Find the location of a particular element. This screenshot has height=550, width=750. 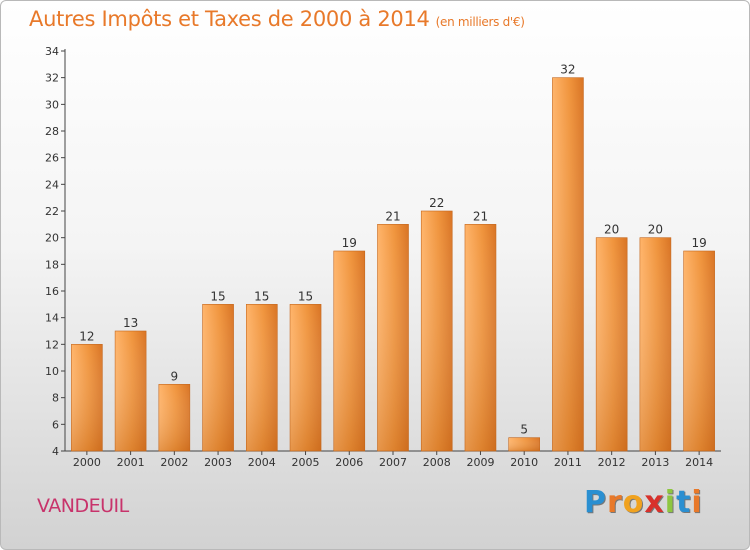

x-tick-label: 2010 is located at coordinates (524, 462).